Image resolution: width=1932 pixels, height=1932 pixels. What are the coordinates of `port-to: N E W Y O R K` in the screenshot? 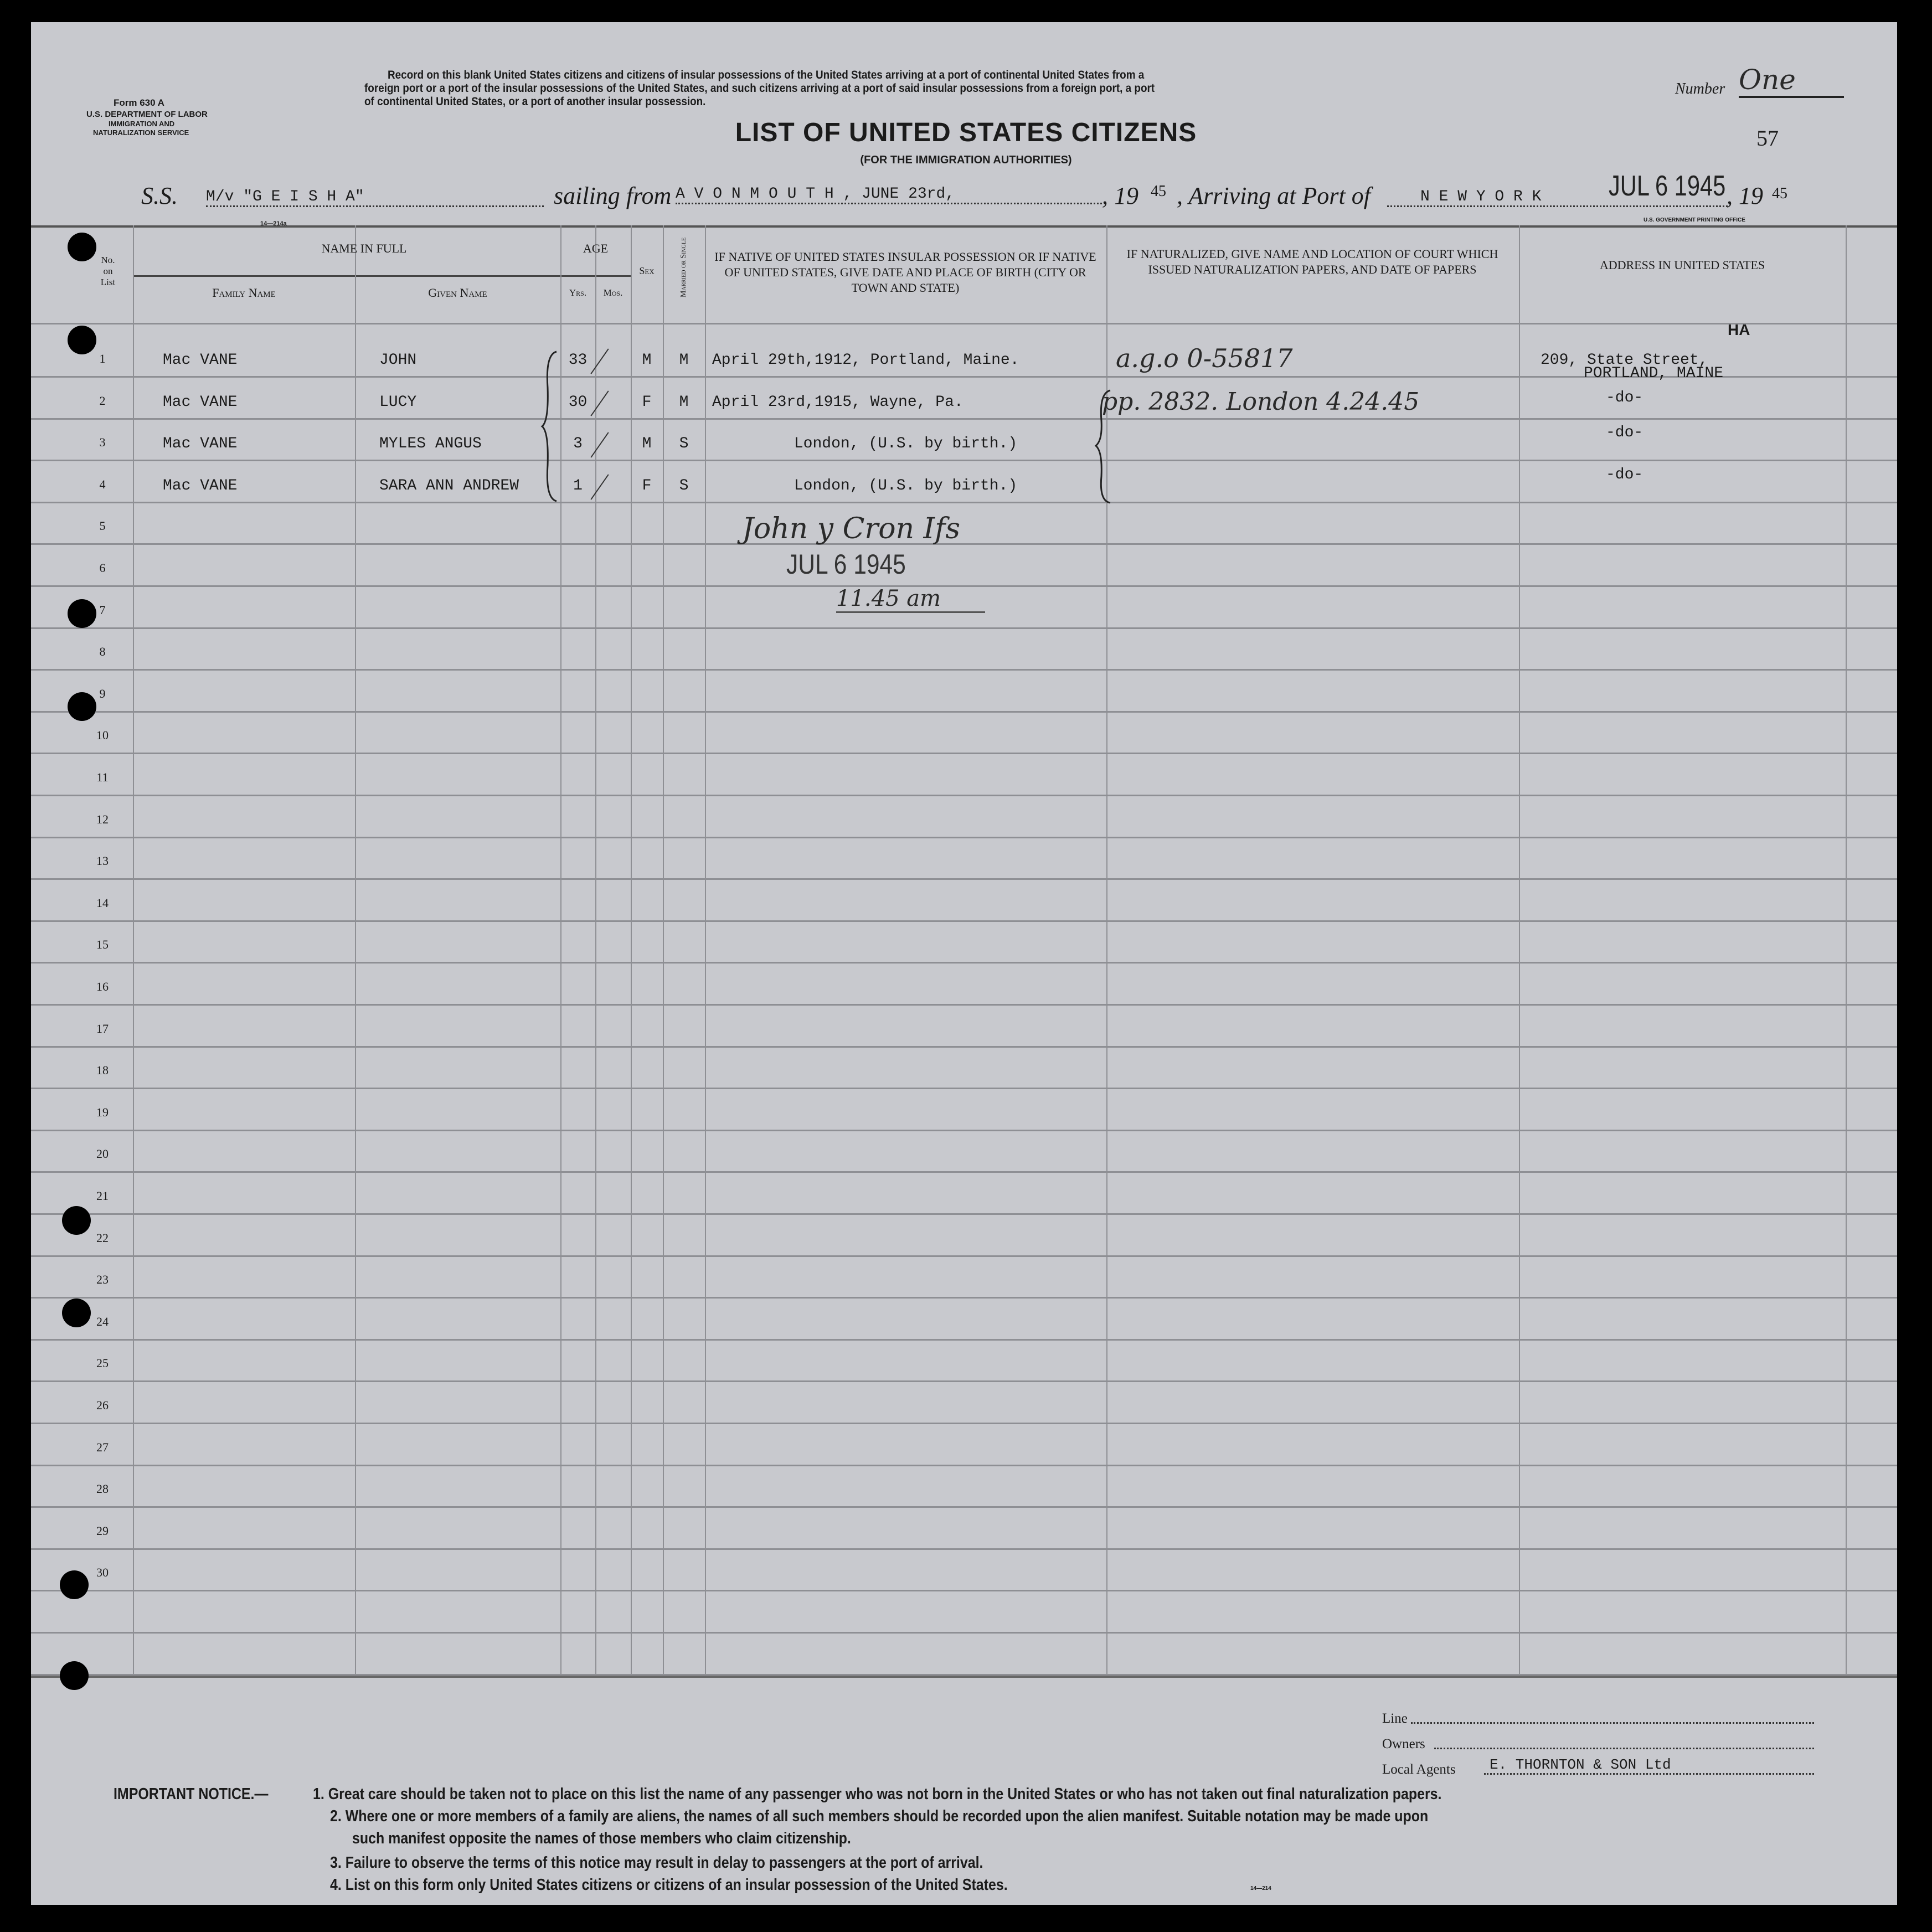 It's located at (1557, 197).